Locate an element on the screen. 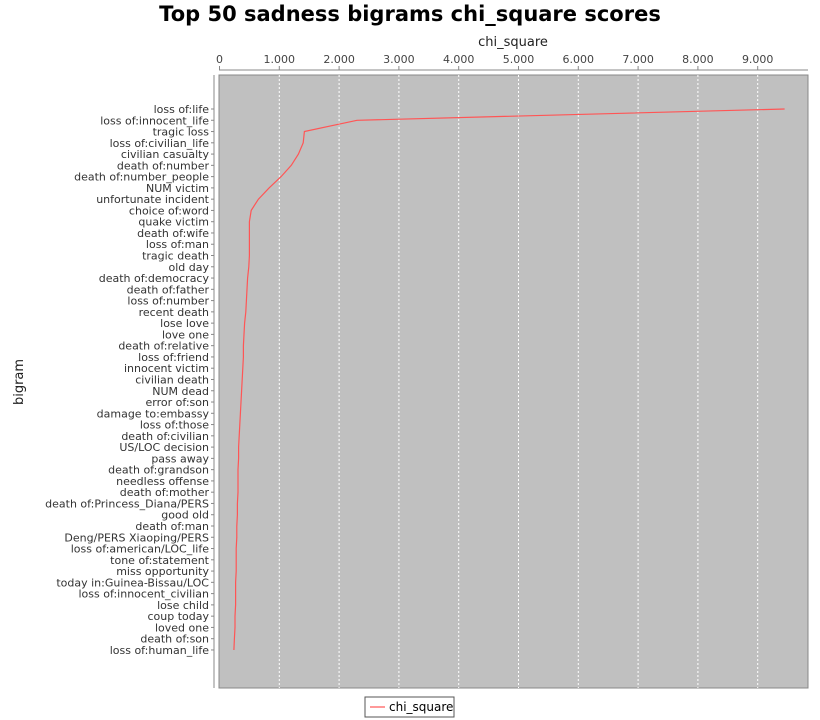 Image resolution: width=820 pixels, height=720 pixels. x-tick-label: 5.000 is located at coordinates (519, 59).